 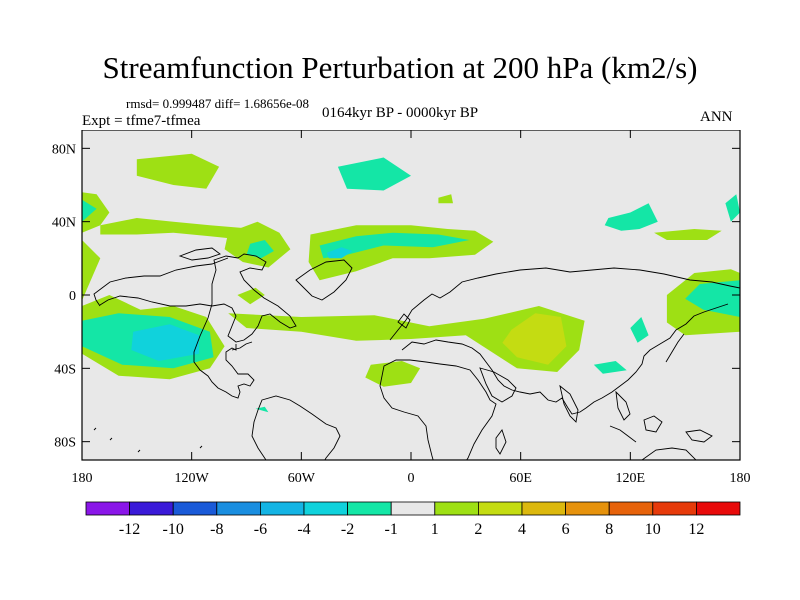 I want to click on coast-south-america, so click(x=296, y=427).